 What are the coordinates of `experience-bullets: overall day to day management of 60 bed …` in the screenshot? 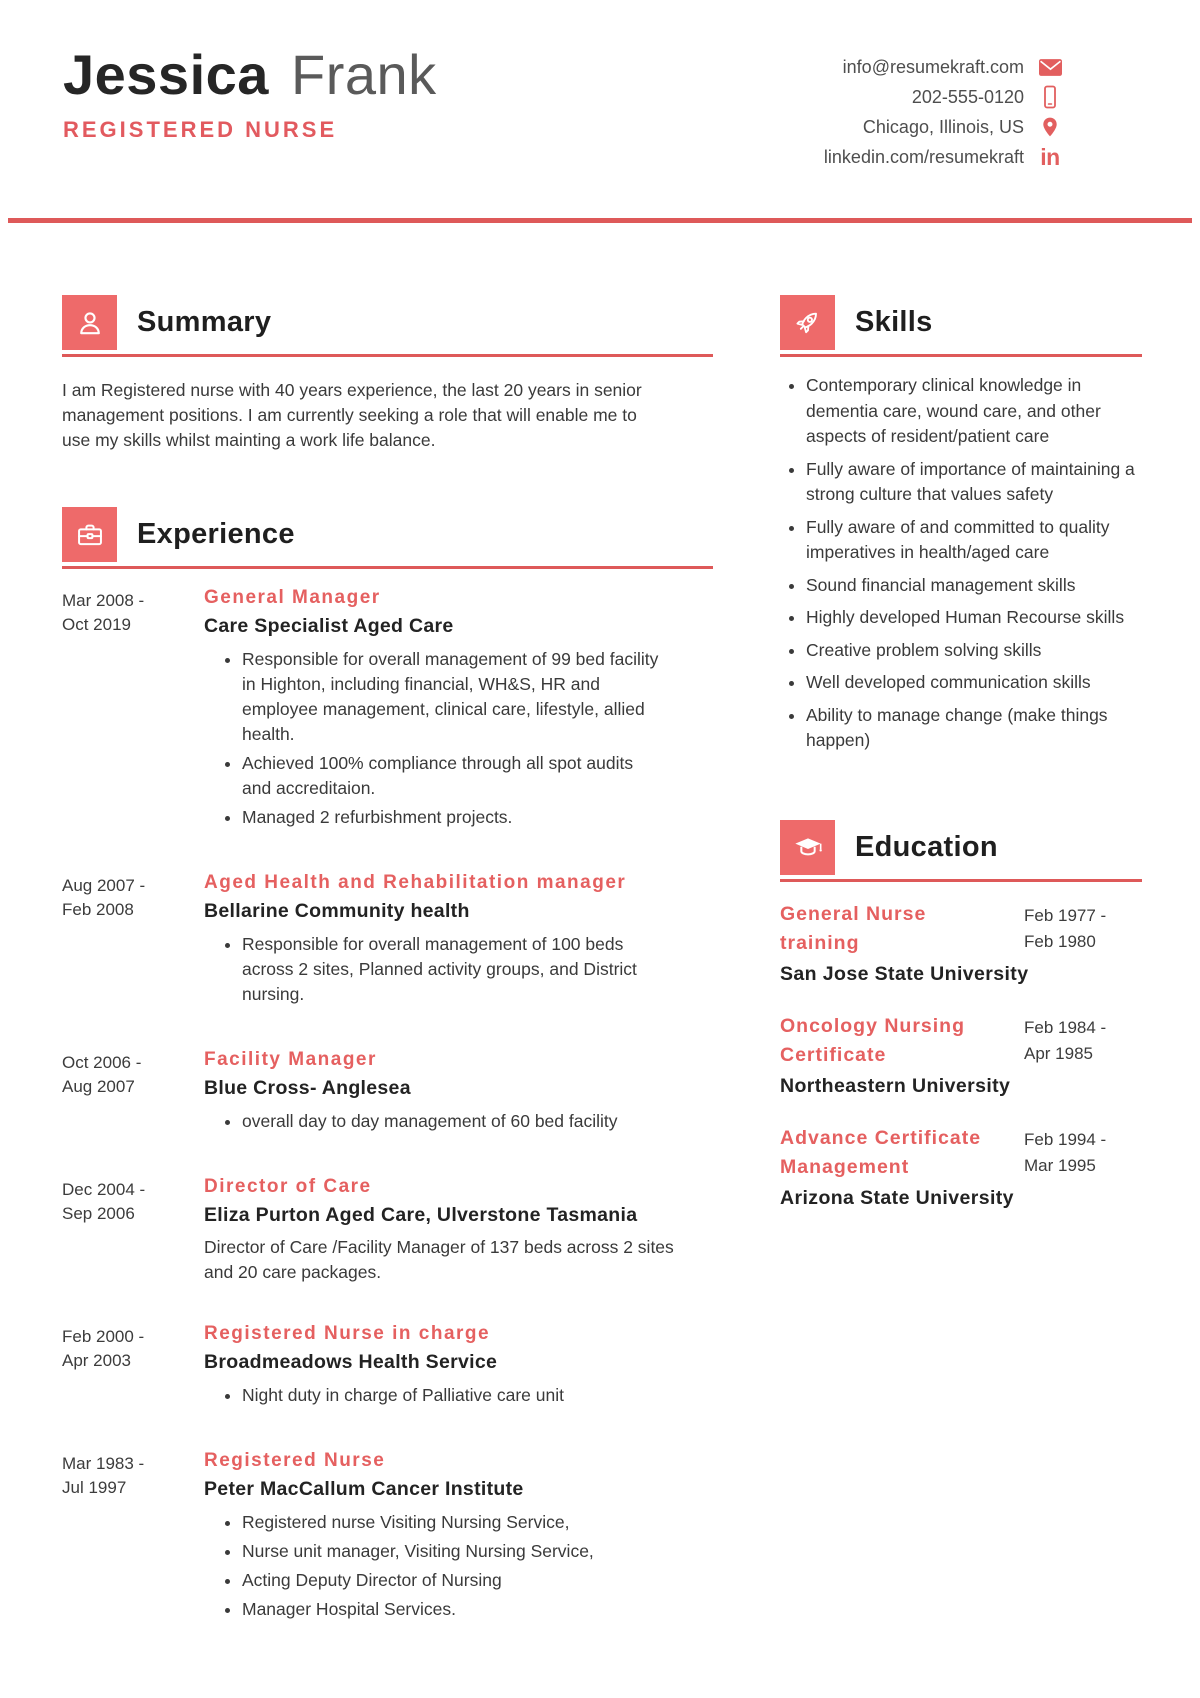 It's located at (458, 1121).